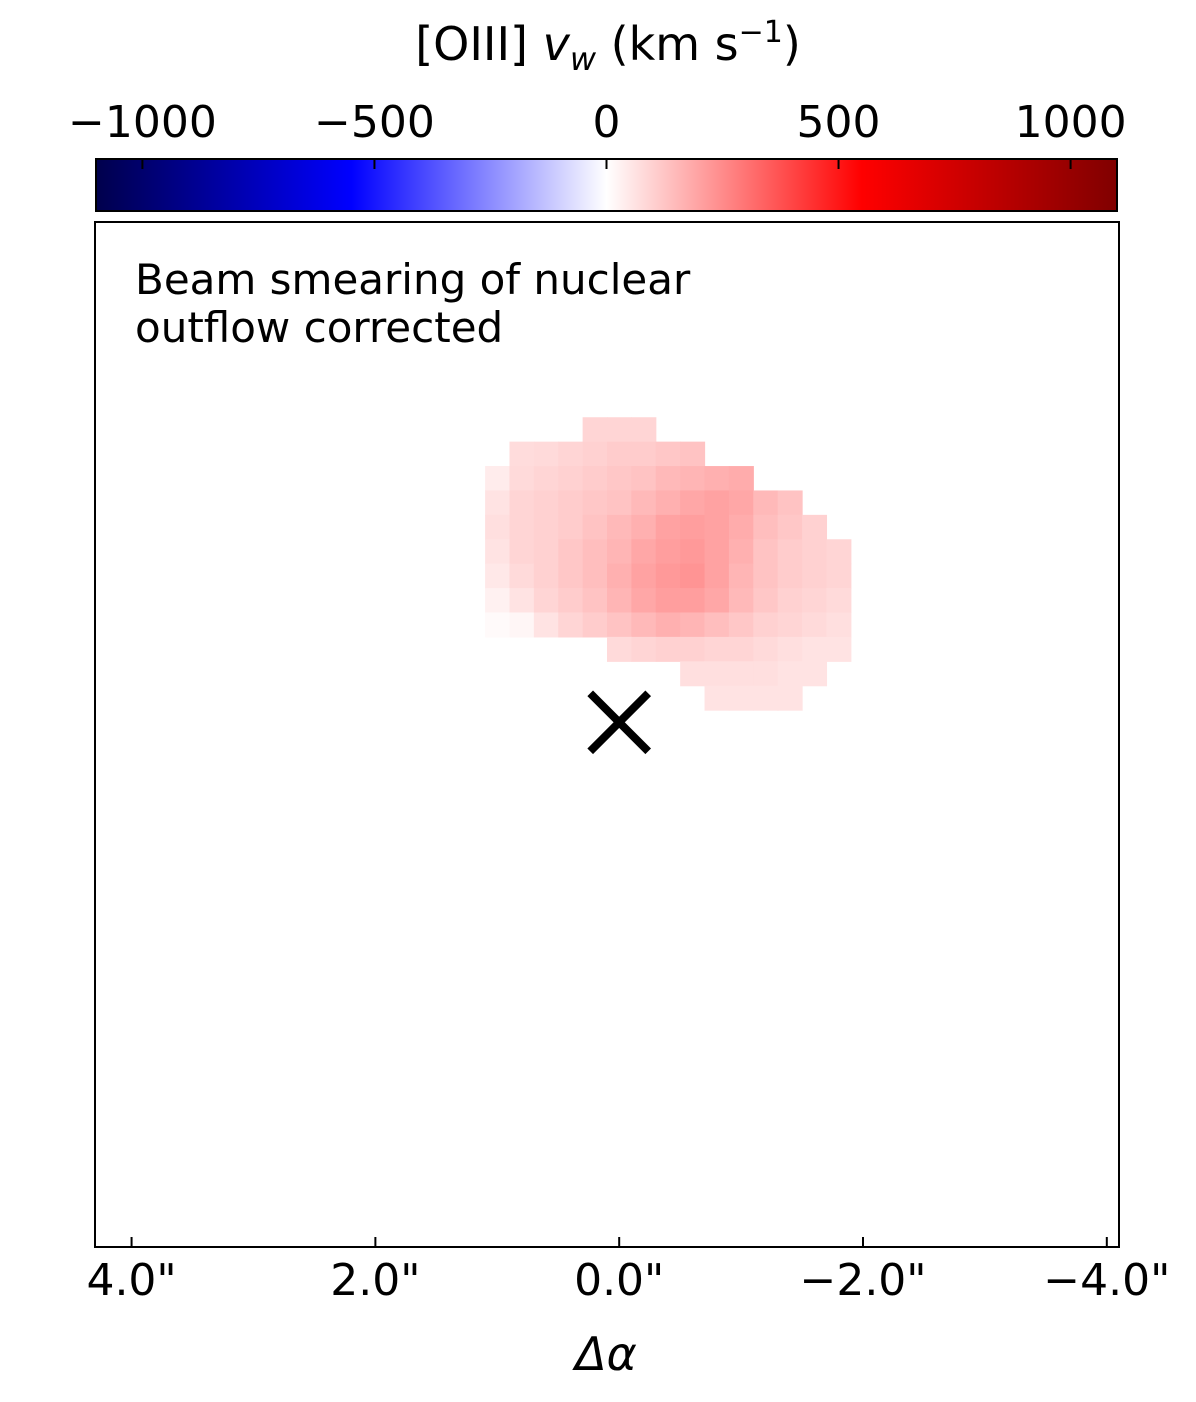 The height and width of the screenshot is (1402, 1196). I want to click on colorbar-tick-label: 500, so click(839, 122).